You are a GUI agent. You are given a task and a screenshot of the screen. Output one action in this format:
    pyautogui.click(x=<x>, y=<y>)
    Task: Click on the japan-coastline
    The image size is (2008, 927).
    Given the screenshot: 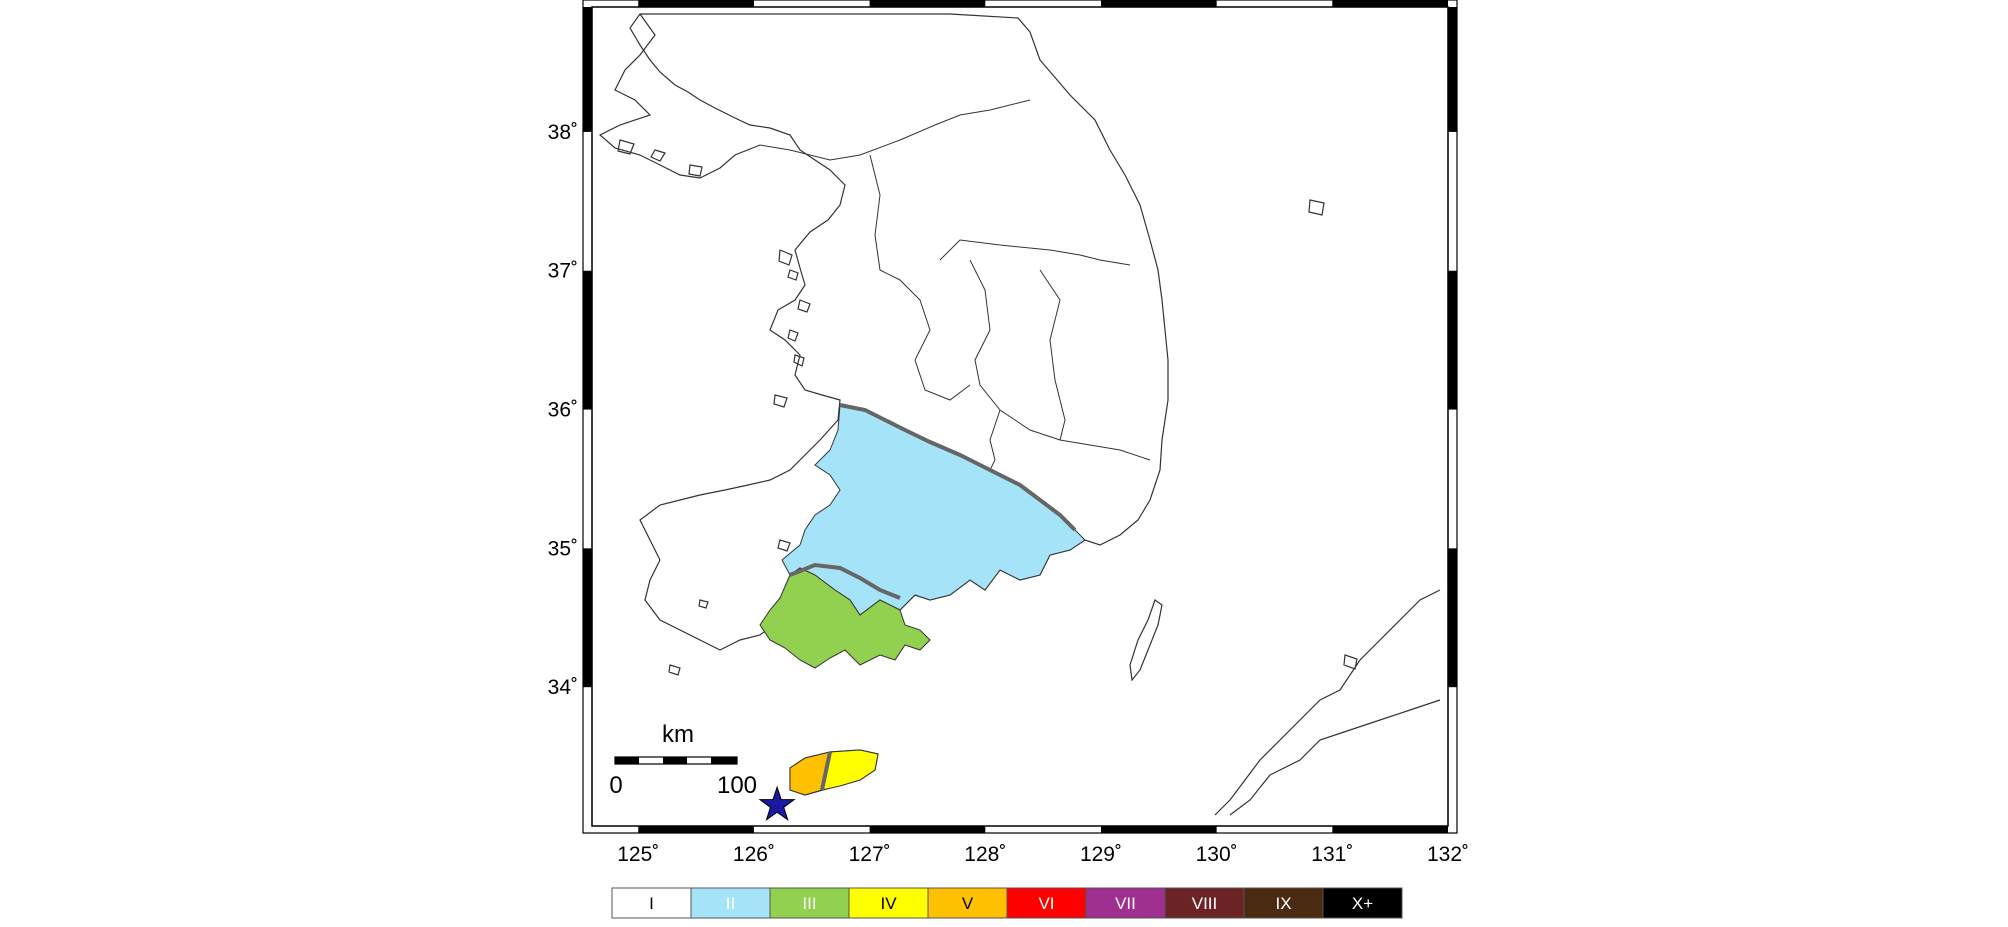 What is the action you would take?
    pyautogui.click(x=1327, y=702)
    